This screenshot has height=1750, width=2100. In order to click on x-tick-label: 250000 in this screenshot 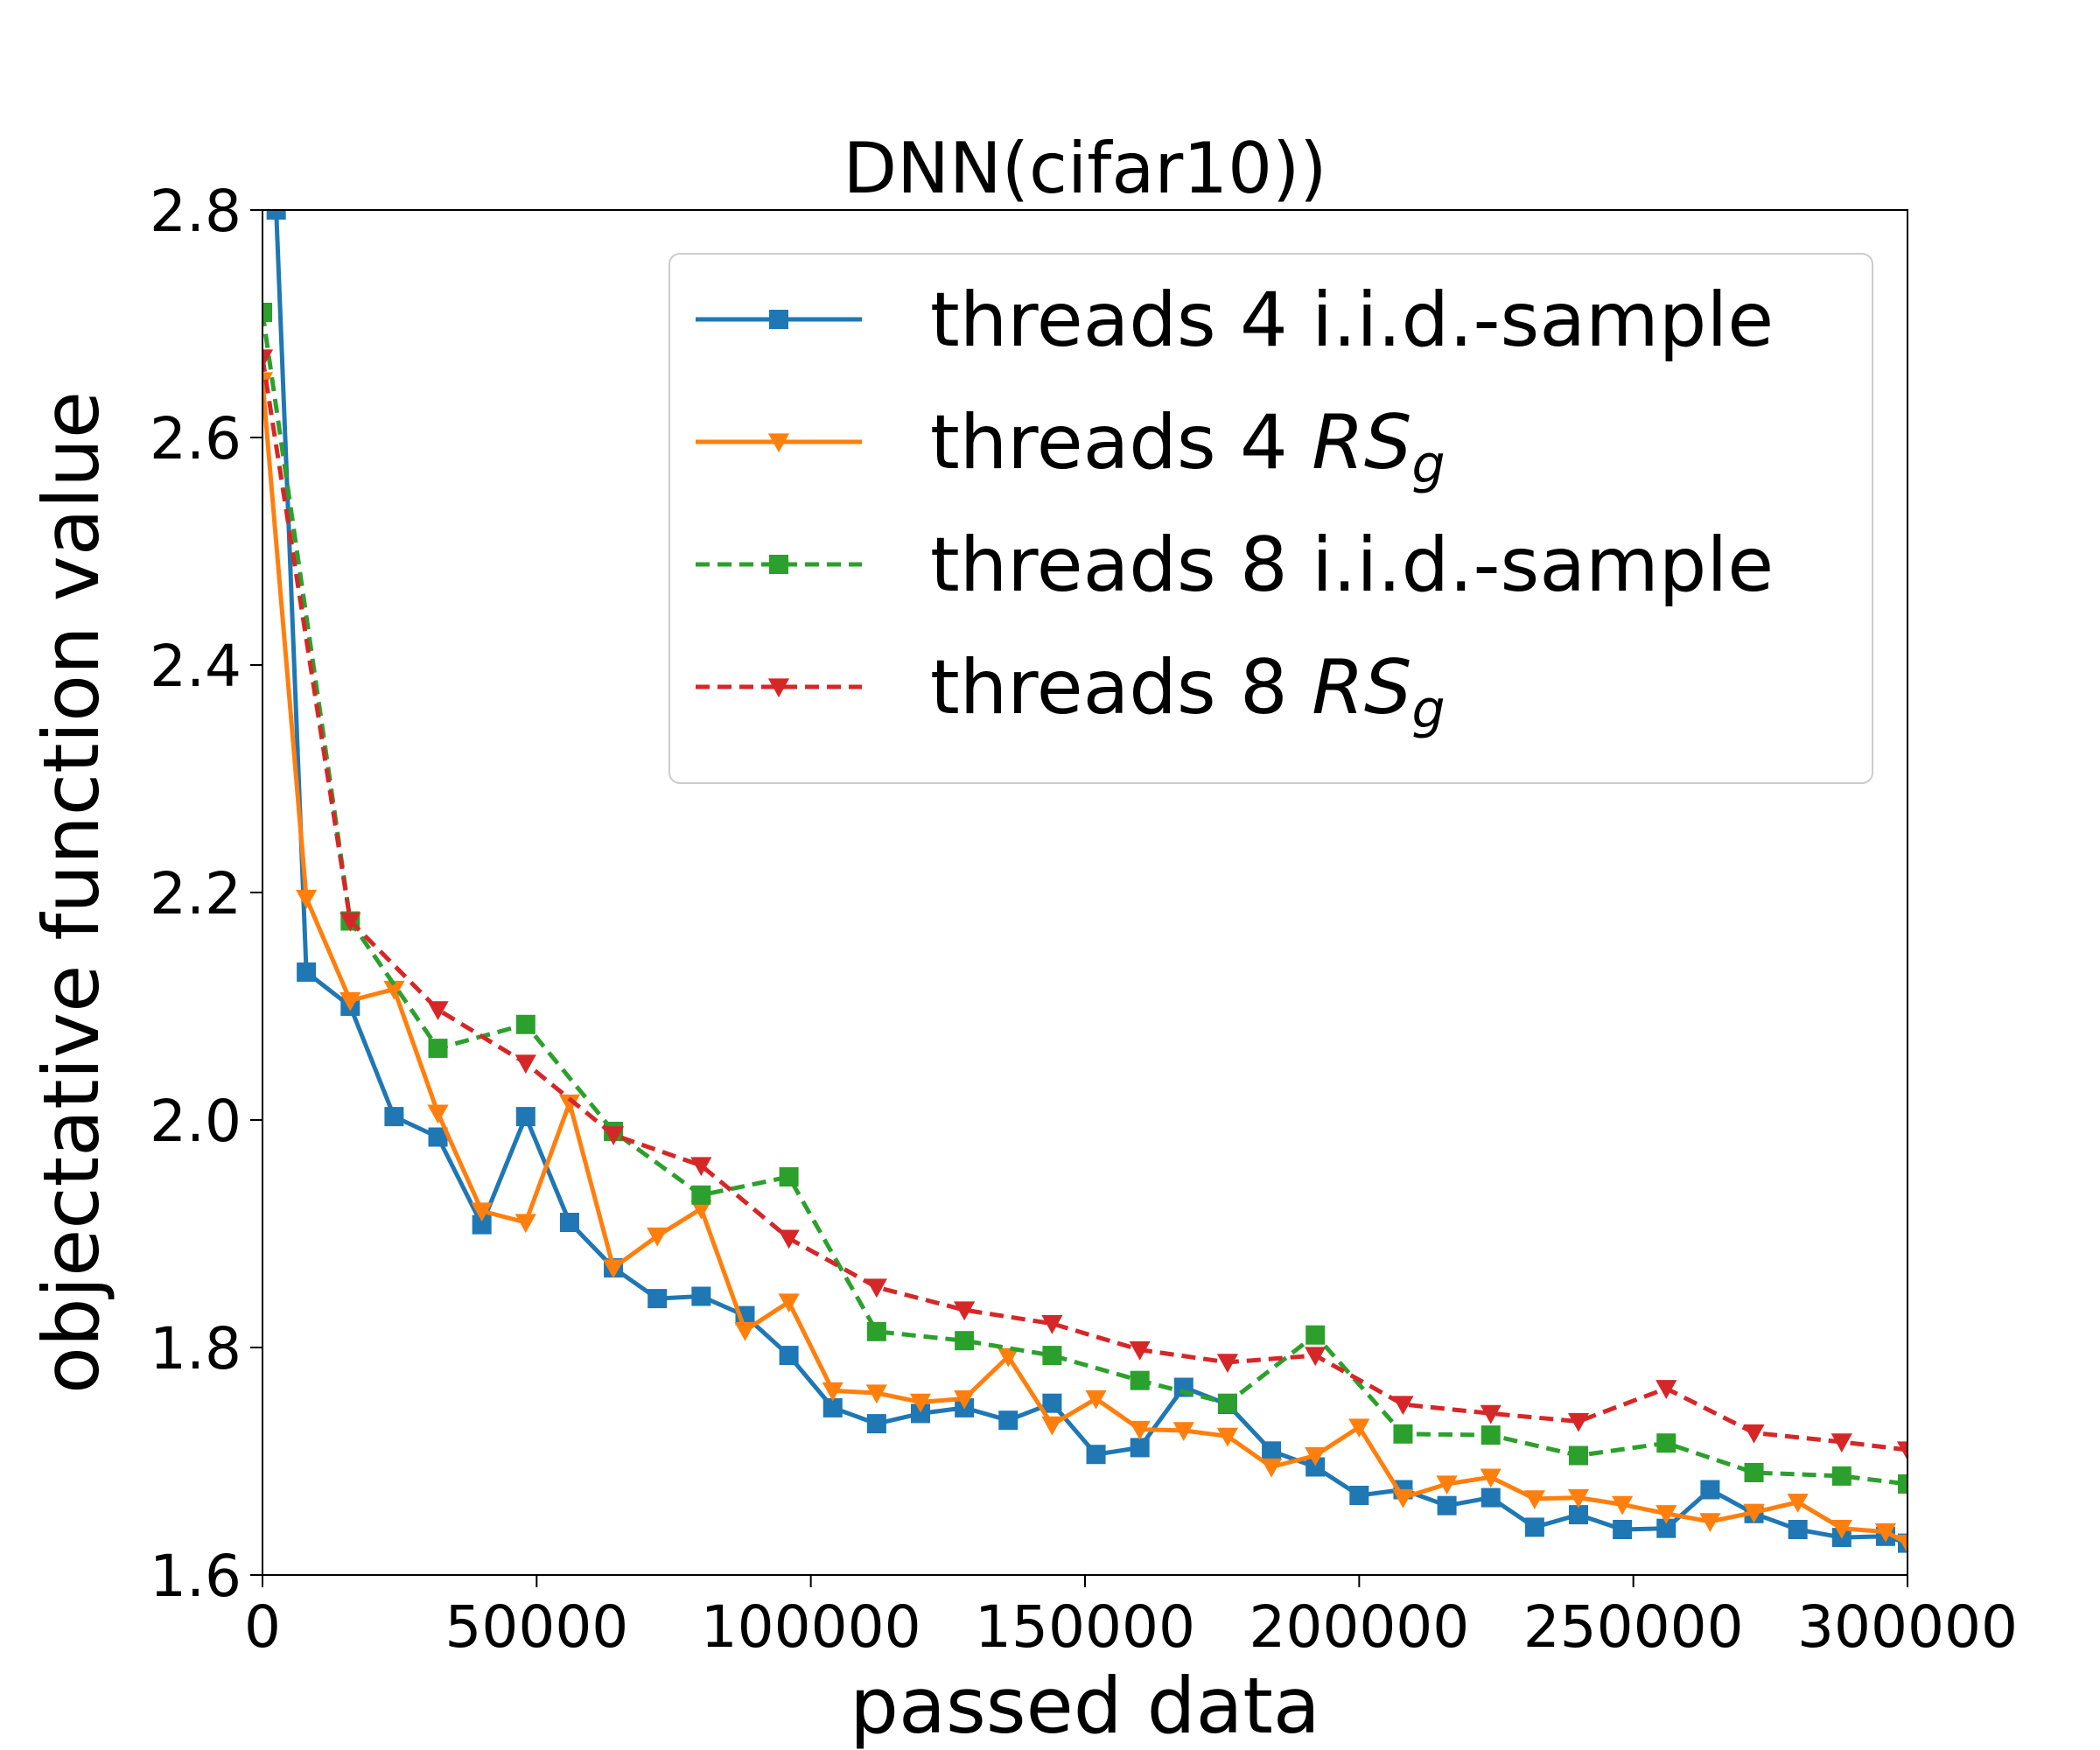, I will do `click(1633, 1627)`.